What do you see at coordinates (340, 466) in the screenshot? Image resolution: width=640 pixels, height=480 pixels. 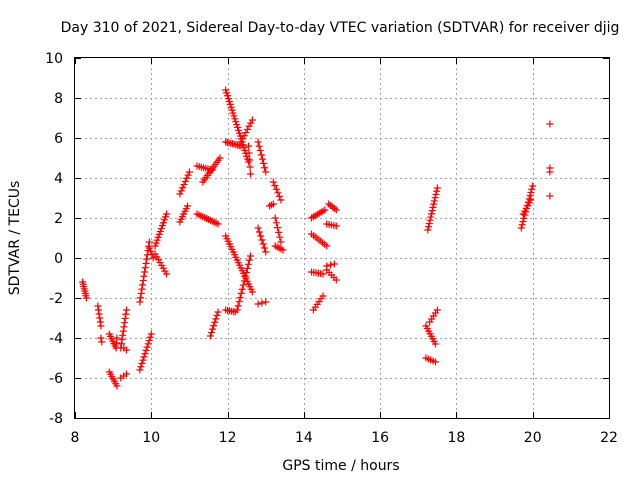 I see `x-axis-label: GPS time / hours` at bounding box center [340, 466].